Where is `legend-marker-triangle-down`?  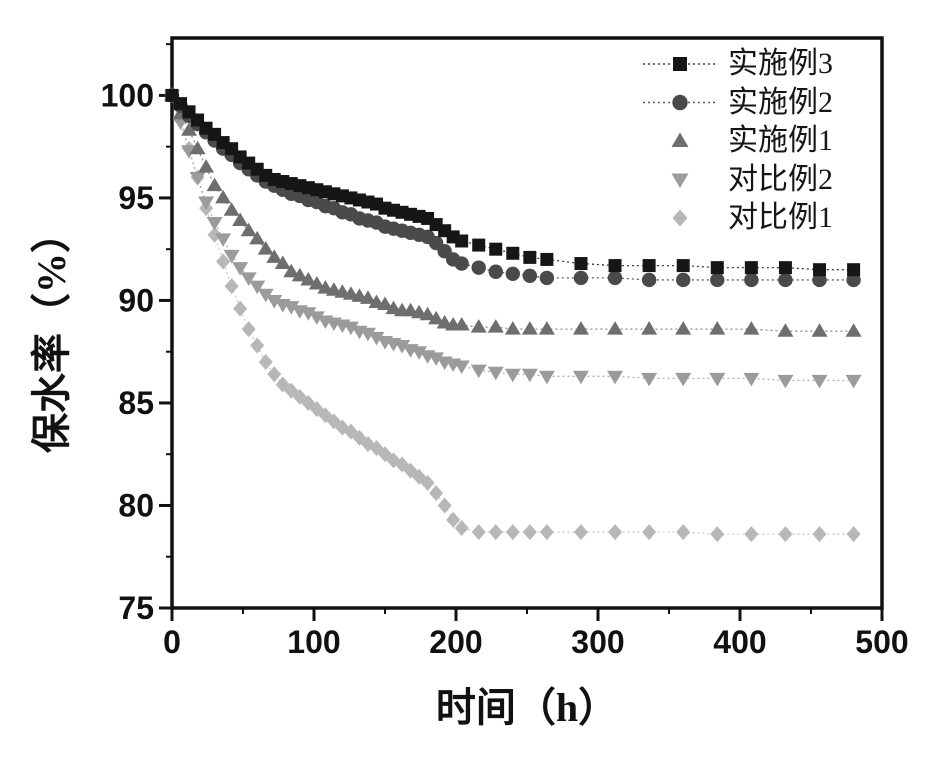 legend-marker-triangle-down is located at coordinates (680, 180).